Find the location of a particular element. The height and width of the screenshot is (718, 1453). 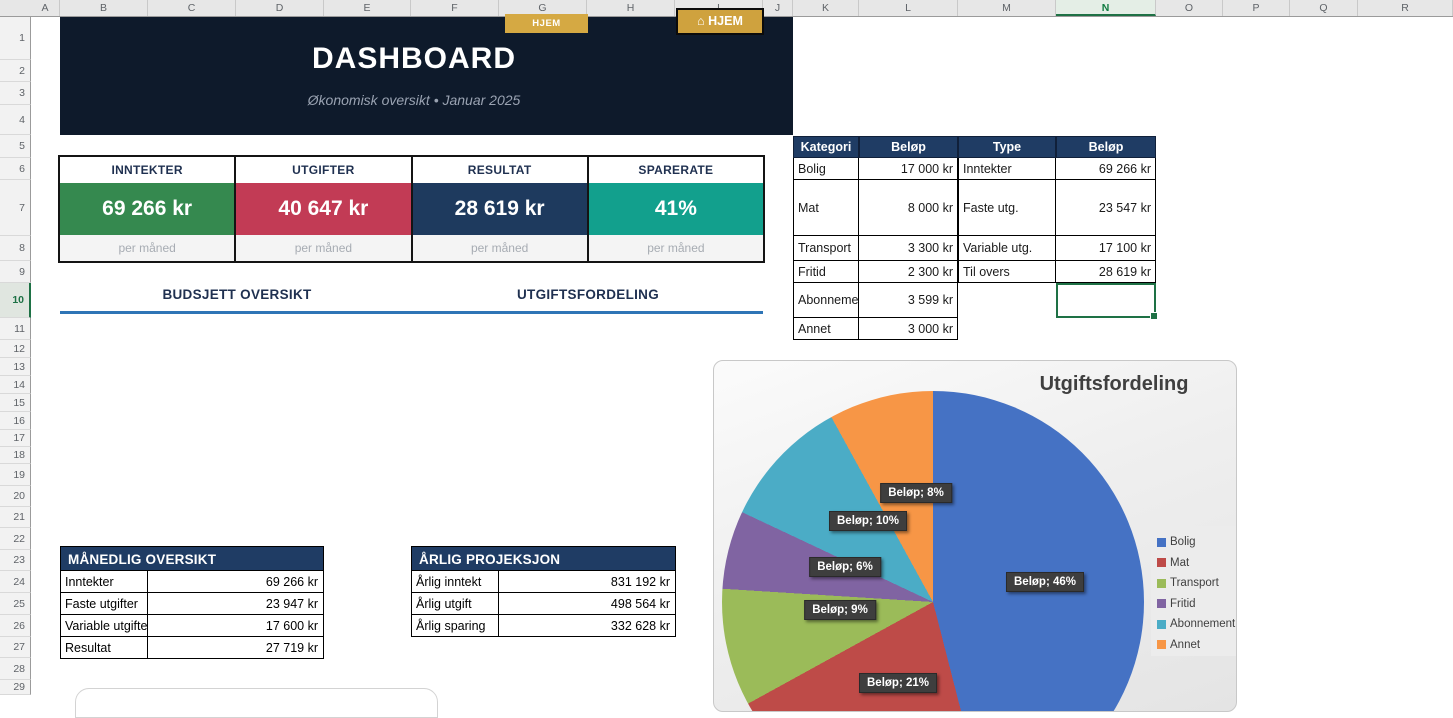

column-header-M: M is located at coordinates (1007, 8).